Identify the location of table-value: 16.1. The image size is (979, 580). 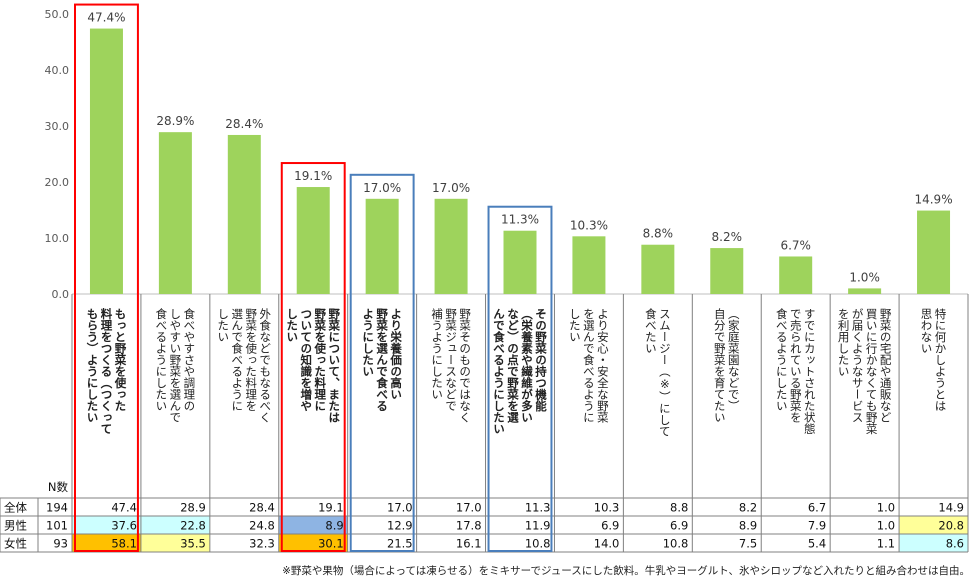
(469, 544).